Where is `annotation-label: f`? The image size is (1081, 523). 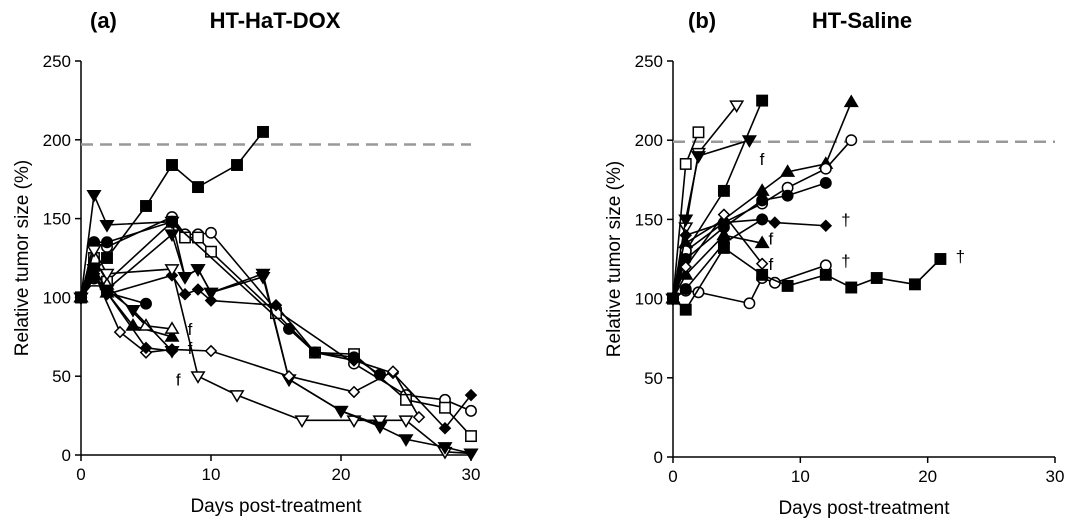
annotation-label: f is located at coordinates (190, 329).